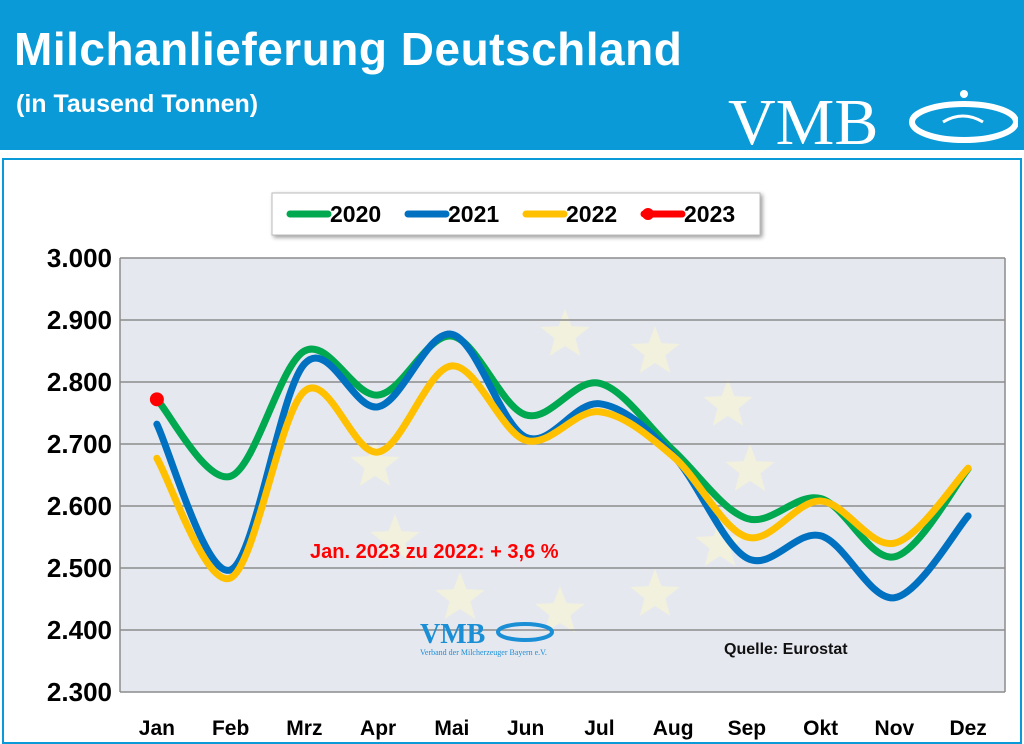  I want to click on y-tick-label: 2.400, so click(79, 630).